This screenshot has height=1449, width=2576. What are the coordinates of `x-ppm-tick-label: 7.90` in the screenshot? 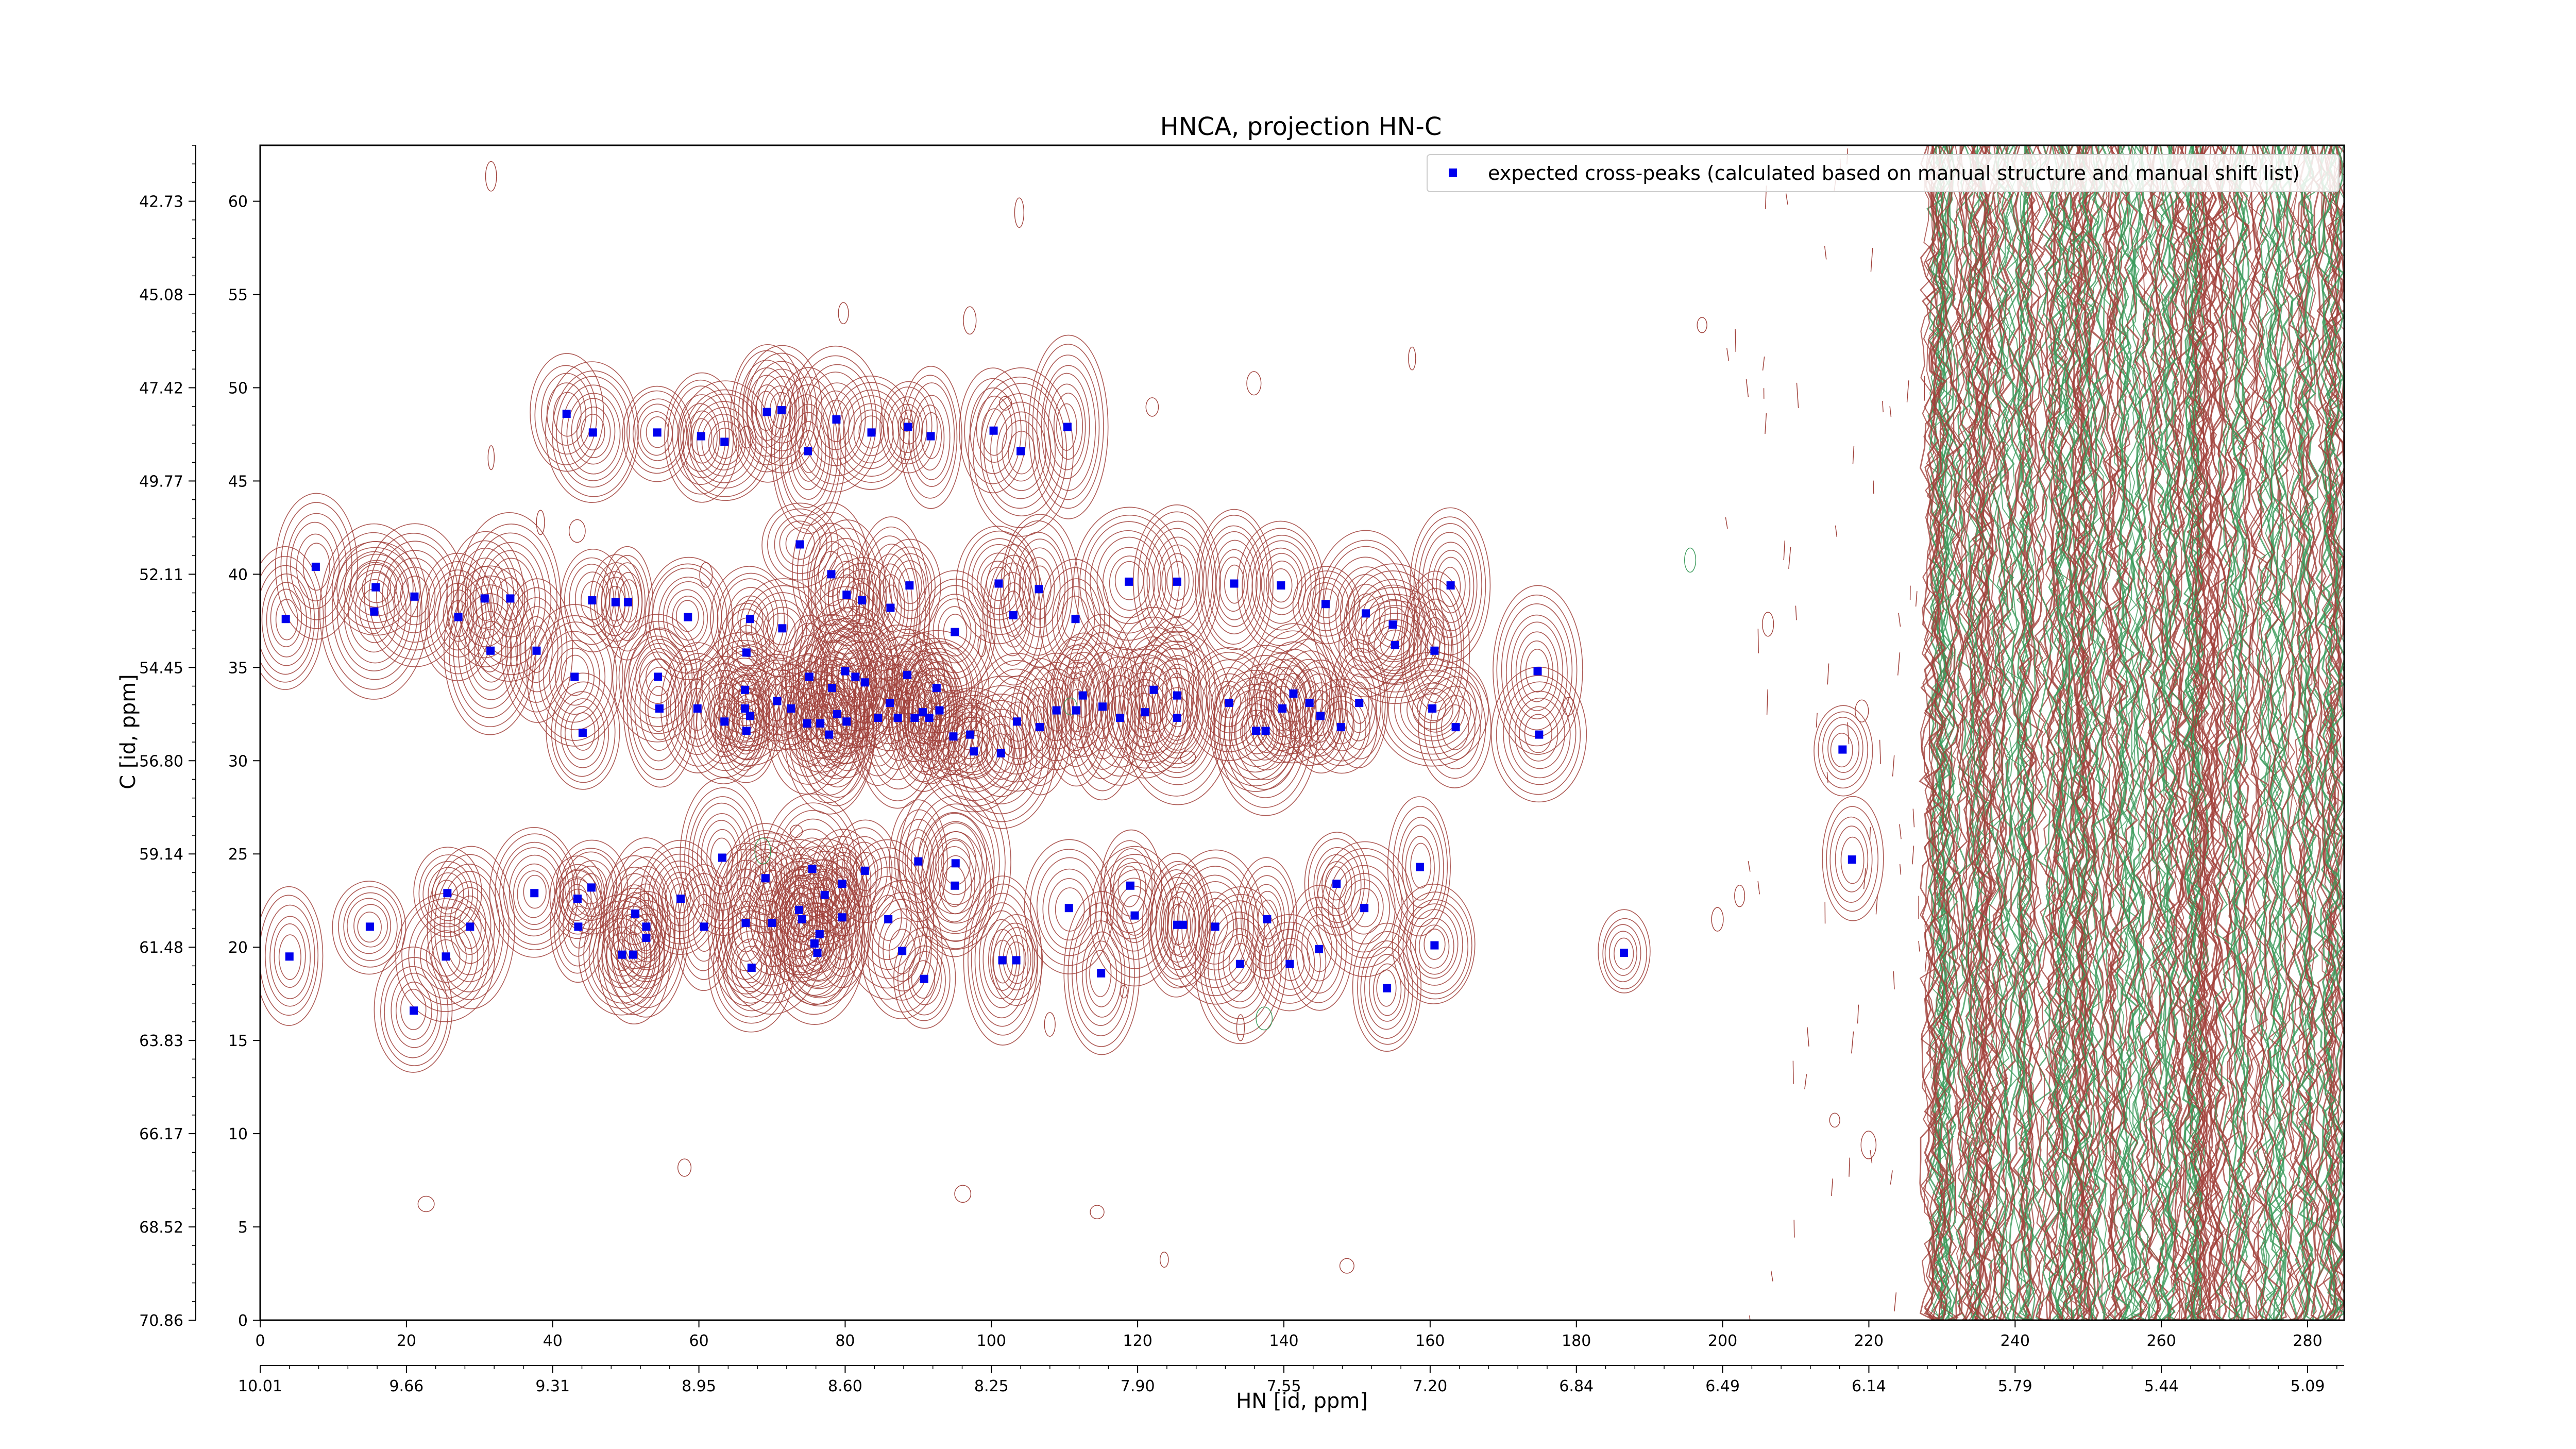 It's located at (1138, 1386).